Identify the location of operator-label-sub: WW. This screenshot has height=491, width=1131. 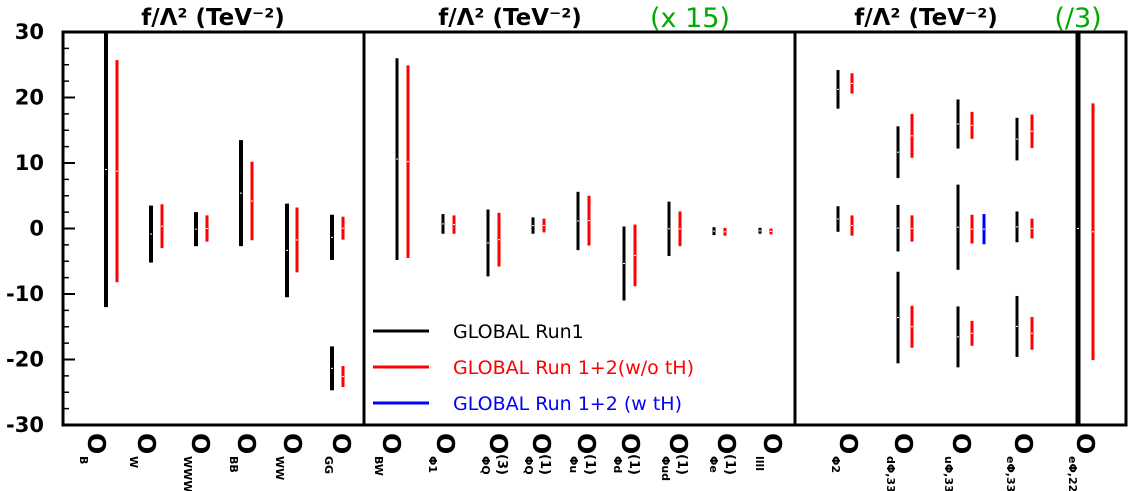
(279, 468).